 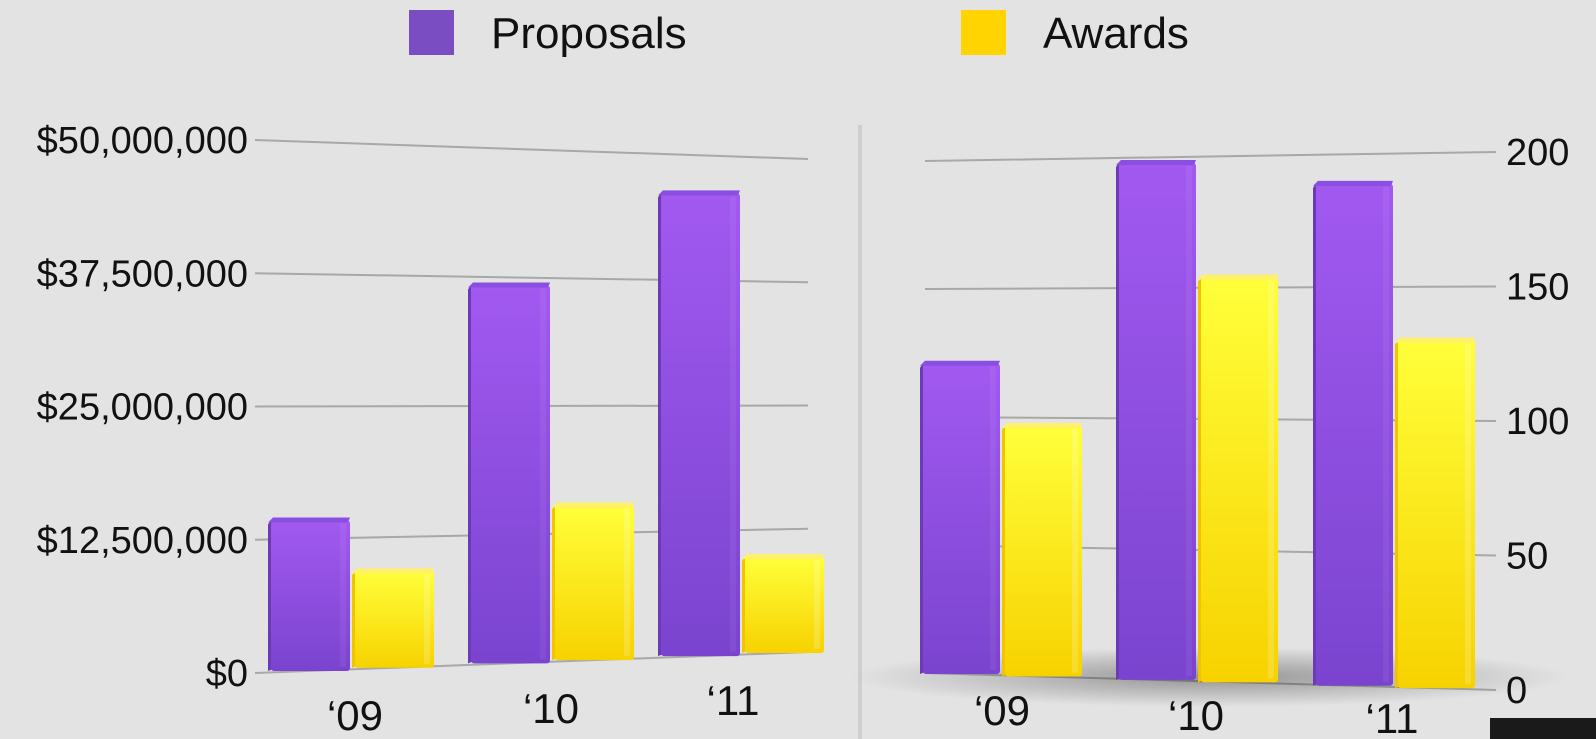 What do you see at coordinates (799, 33) in the screenshot?
I see `legend: Proposals Awards` at bounding box center [799, 33].